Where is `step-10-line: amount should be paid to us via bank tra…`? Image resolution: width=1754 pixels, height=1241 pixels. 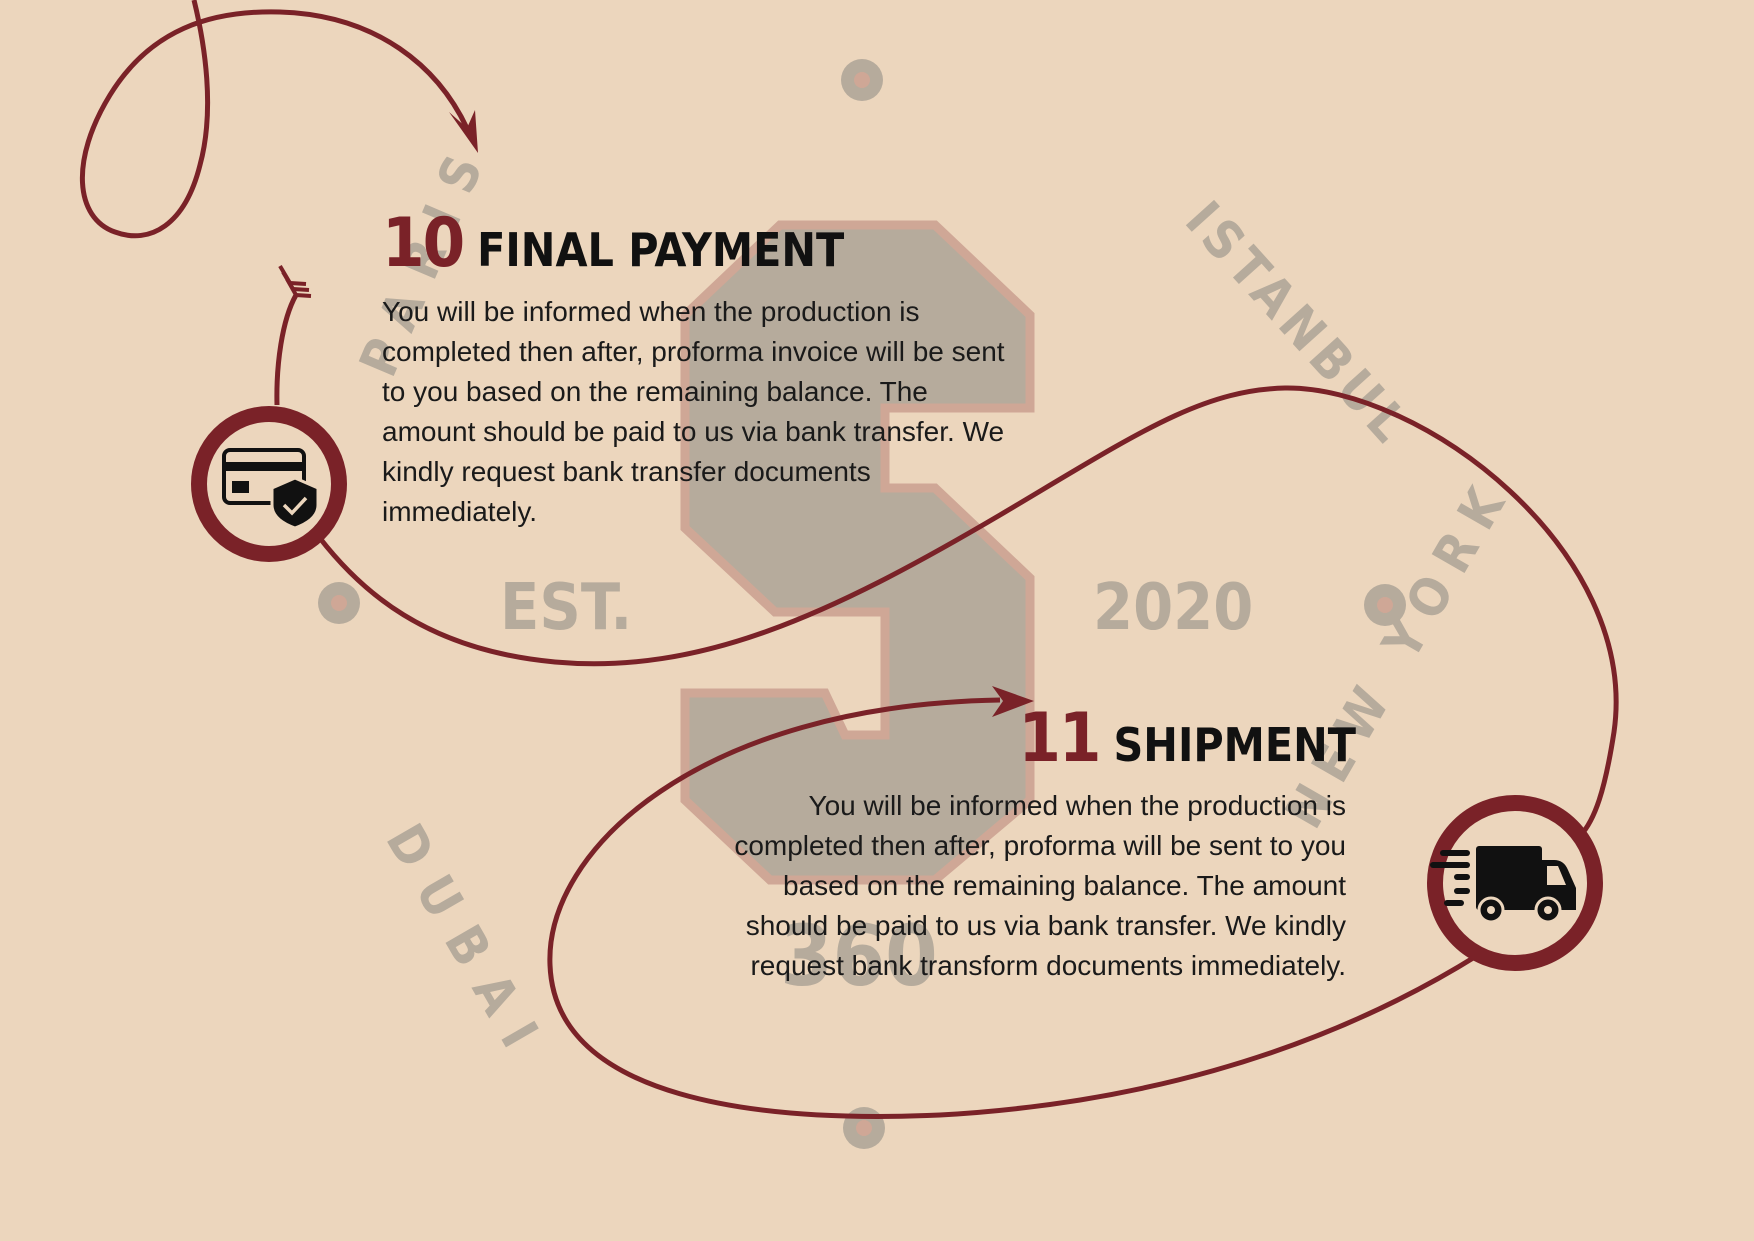
step-10-line: amount should be paid to us via bank tra… is located at coordinates (693, 431).